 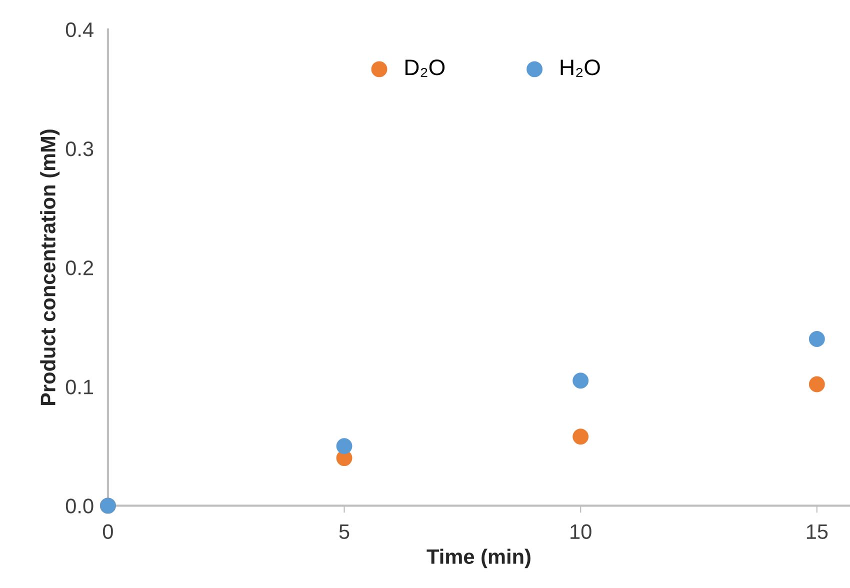 What do you see at coordinates (80, 387) in the screenshot?
I see `y-tick-label: 0.1` at bounding box center [80, 387].